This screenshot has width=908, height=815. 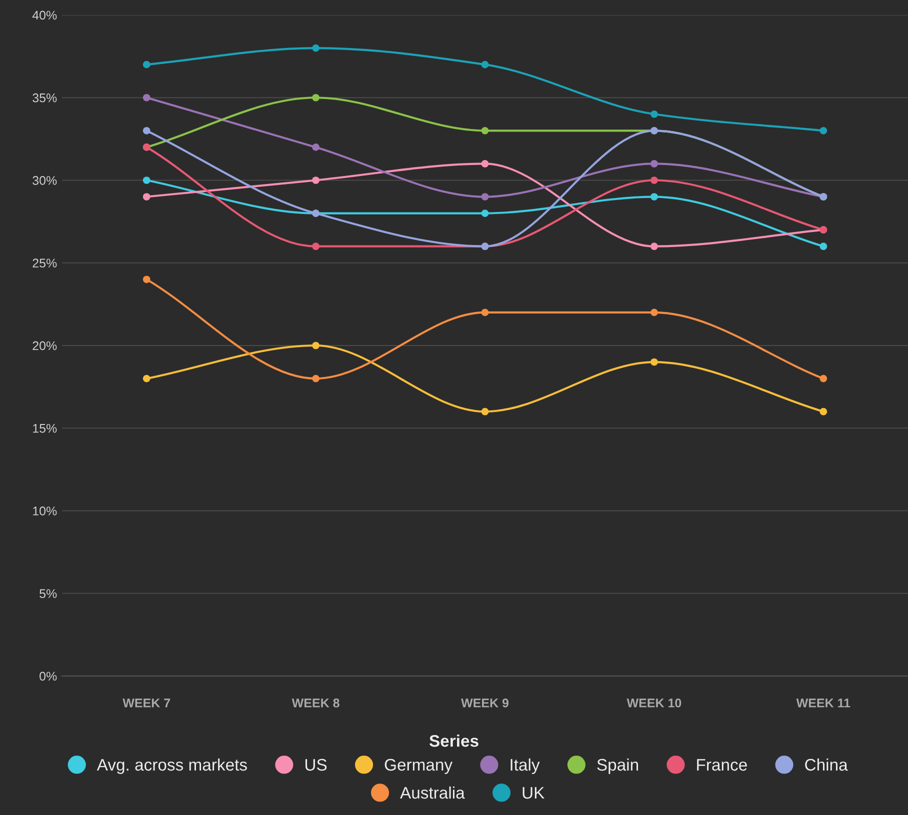 What do you see at coordinates (44, 180) in the screenshot?
I see `y-tick-label: 30%` at bounding box center [44, 180].